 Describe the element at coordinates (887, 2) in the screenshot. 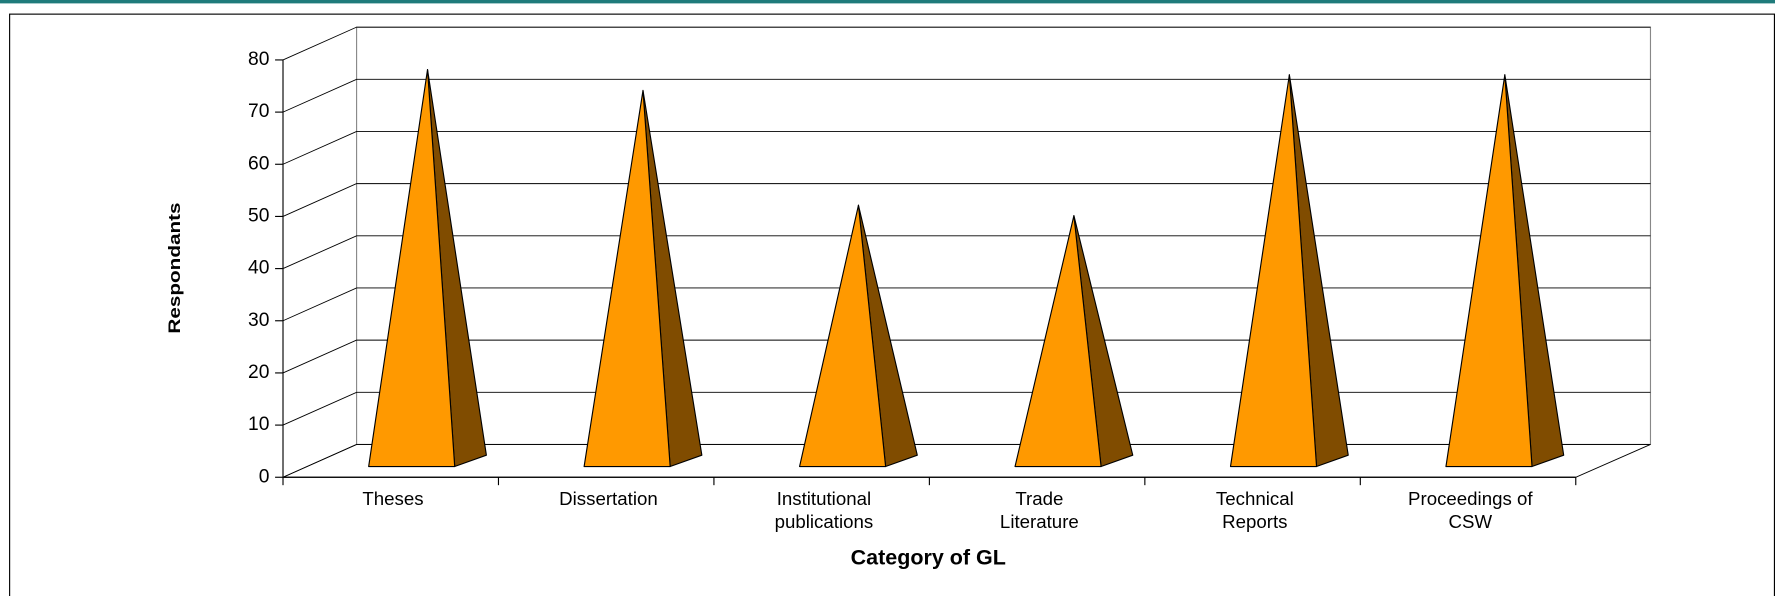

I see `top-border` at that location.